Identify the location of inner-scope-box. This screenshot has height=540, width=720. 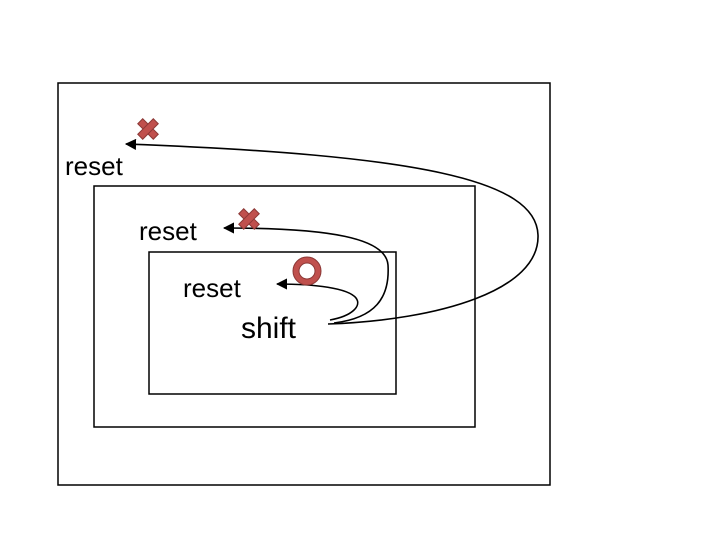
(272, 323).